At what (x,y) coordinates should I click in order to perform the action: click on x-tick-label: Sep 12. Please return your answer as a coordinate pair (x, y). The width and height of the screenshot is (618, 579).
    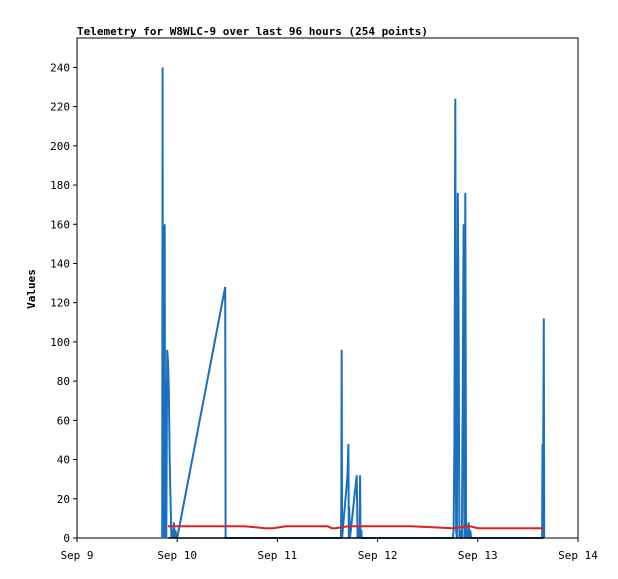
    Looking at the image, I should click on (378, 555).